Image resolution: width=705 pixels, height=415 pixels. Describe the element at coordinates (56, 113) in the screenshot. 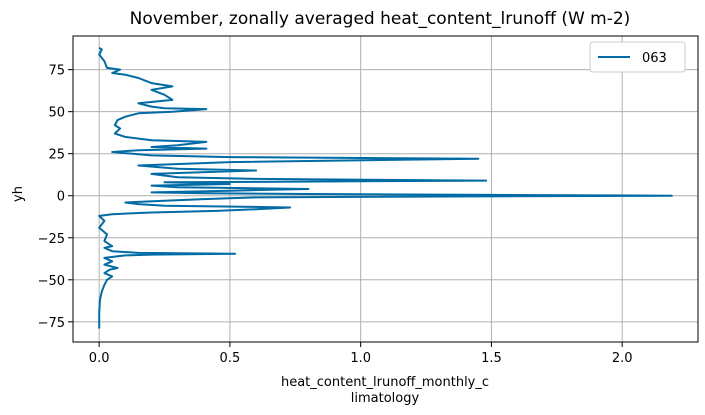

I see `y-tick-label: 50` at that location.